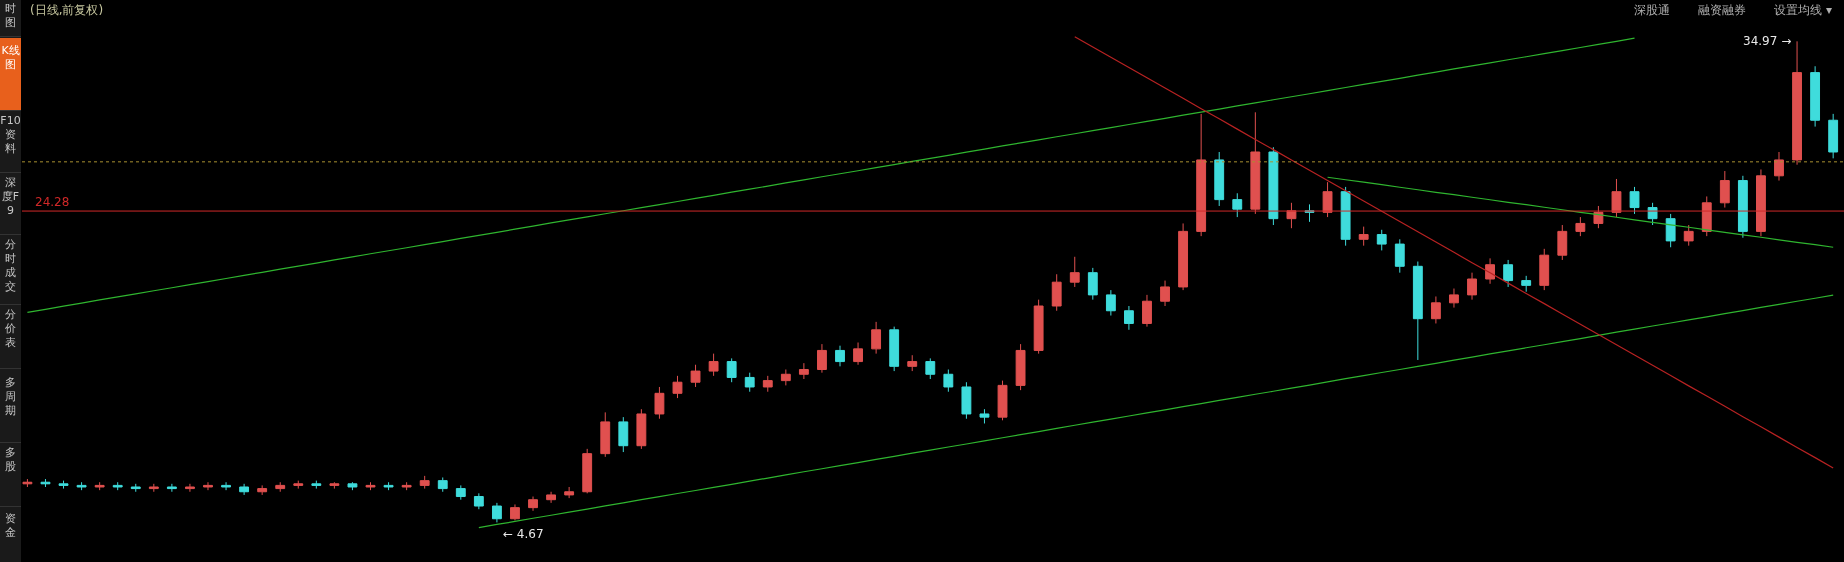 The height and width of the screenshot is (562, 1844). What do you see at coordinates (1767, 41) in the screenshot?
I see `annotation: 34.97 →` at bounding box center [1767, 41].